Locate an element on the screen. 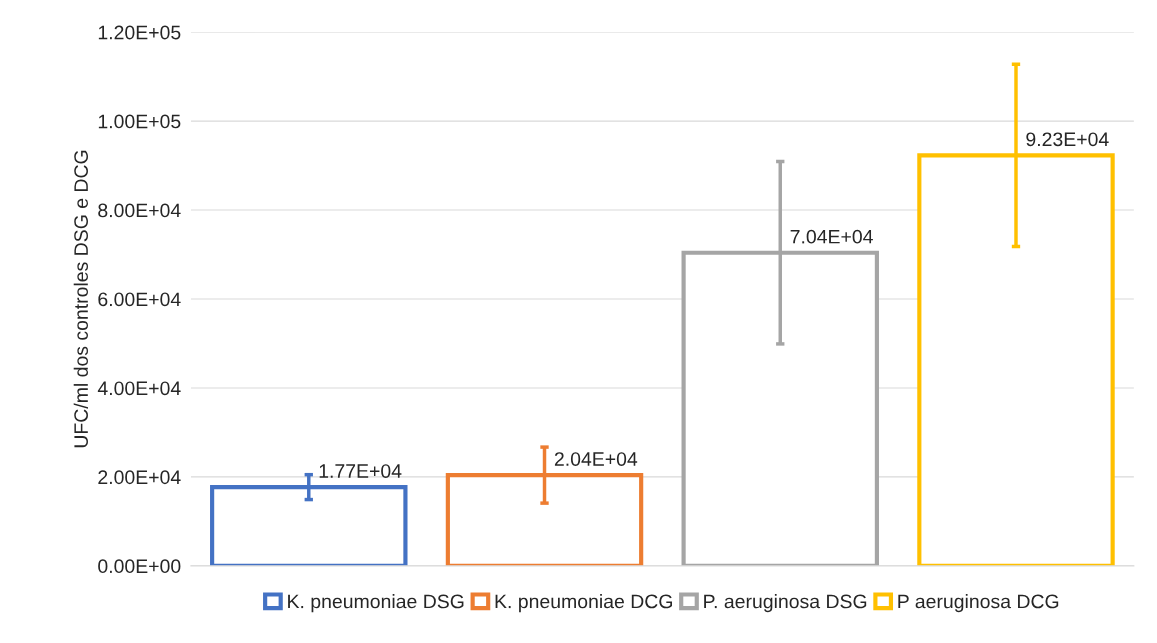 The image size is (1157, 643). y-tick-label: 6.00E+04 is located at coordinates (139, 299).